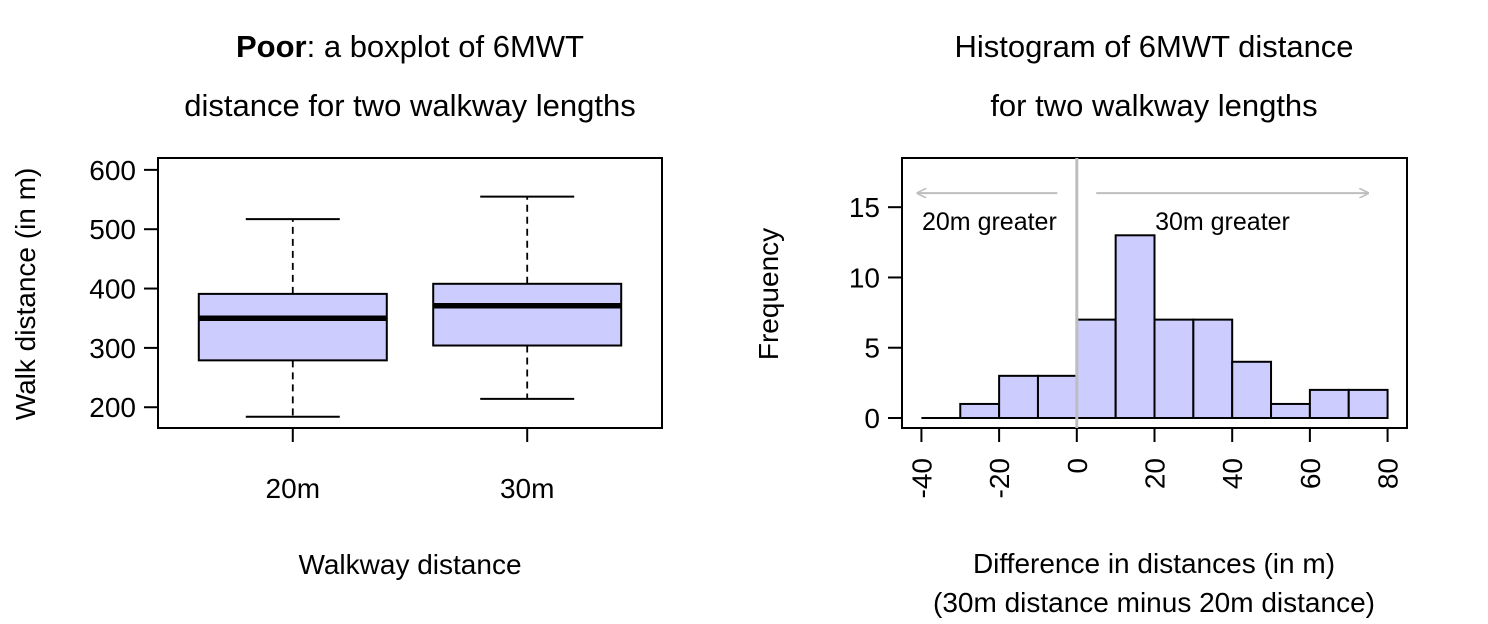 The width and height of the screenshot is (1488, 624). Describe the element at coordinates (112, 229) in the screenshot. I see `y-tick-label-500: 500` at that location.